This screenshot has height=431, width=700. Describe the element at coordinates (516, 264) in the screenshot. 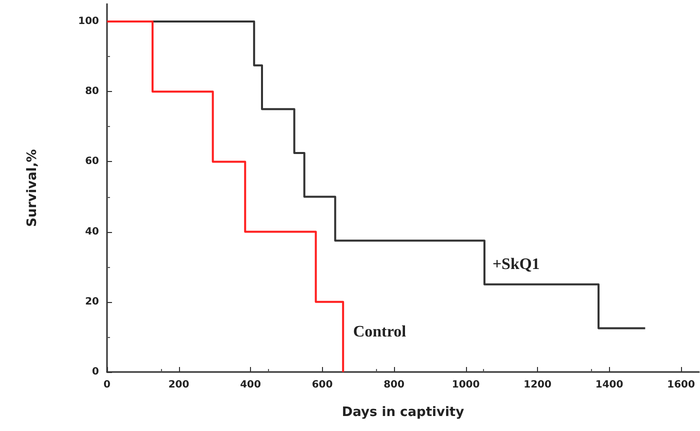

I see `series-label: +SkQ1` at that location.